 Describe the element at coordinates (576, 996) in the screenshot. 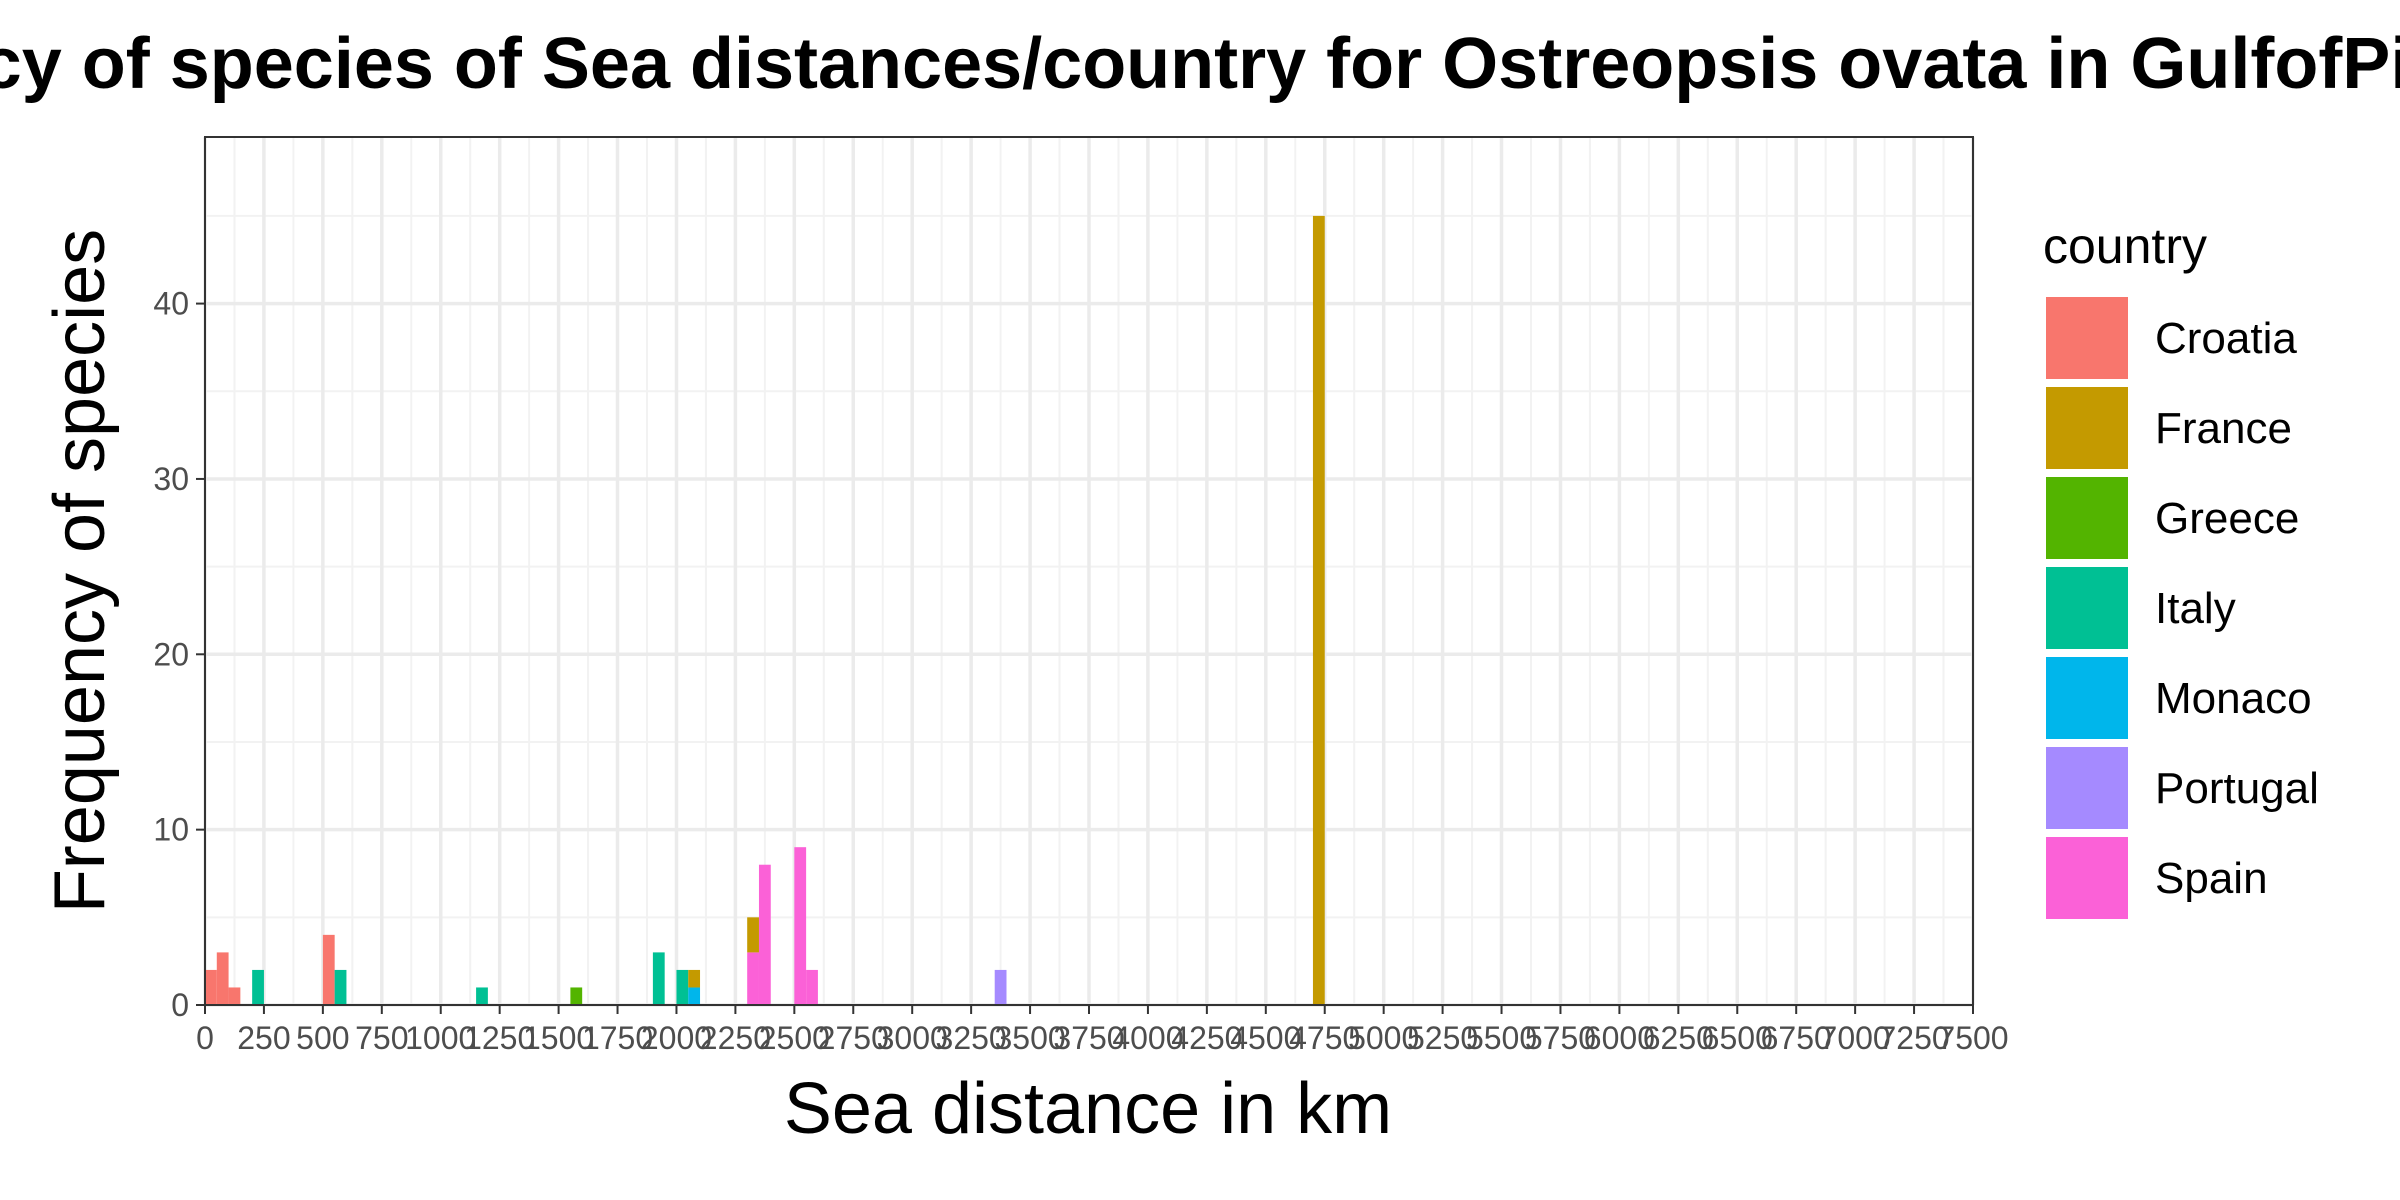

I see `bar-greece` at that location.